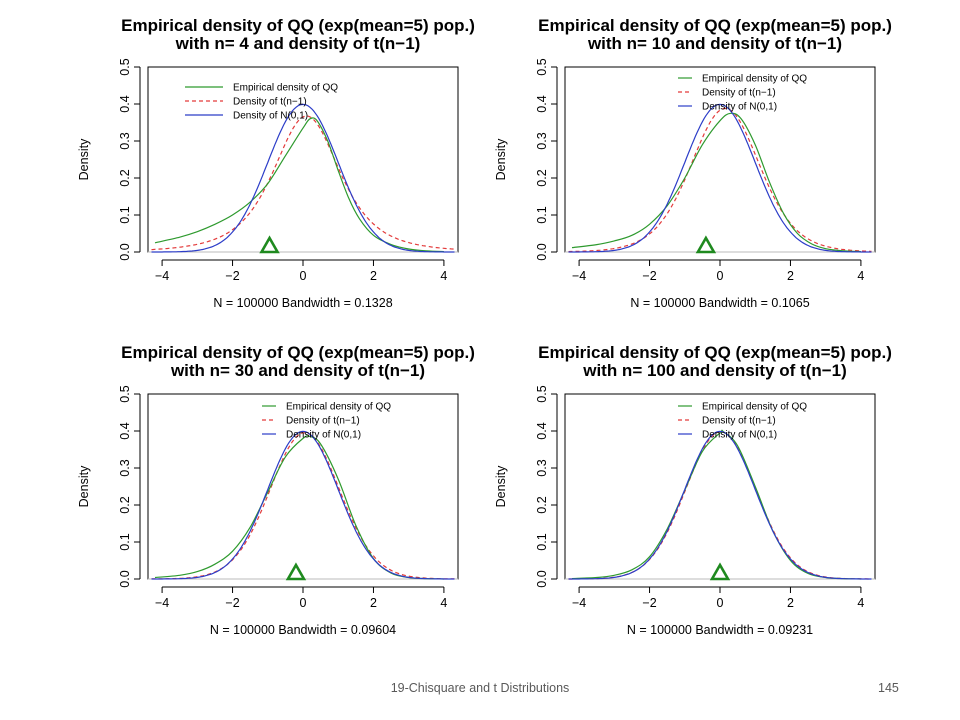  I want to click on x-axis-label: N = 100000 Bandwidth = 0.1065, so click(719, 303).